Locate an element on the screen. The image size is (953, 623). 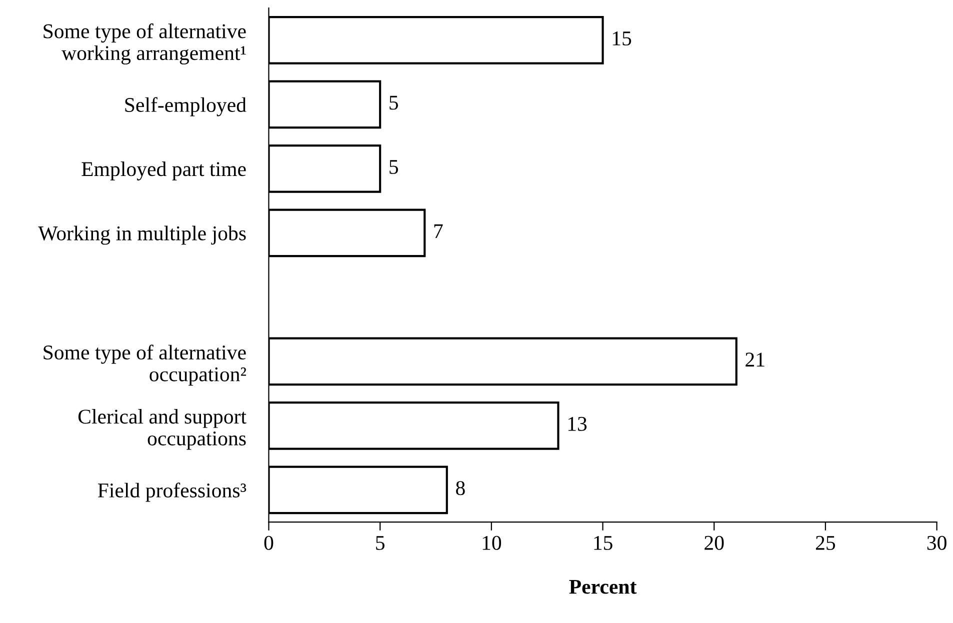
y-tick-label: Some type of alternative occupation² is located at coordinates (145, 365).